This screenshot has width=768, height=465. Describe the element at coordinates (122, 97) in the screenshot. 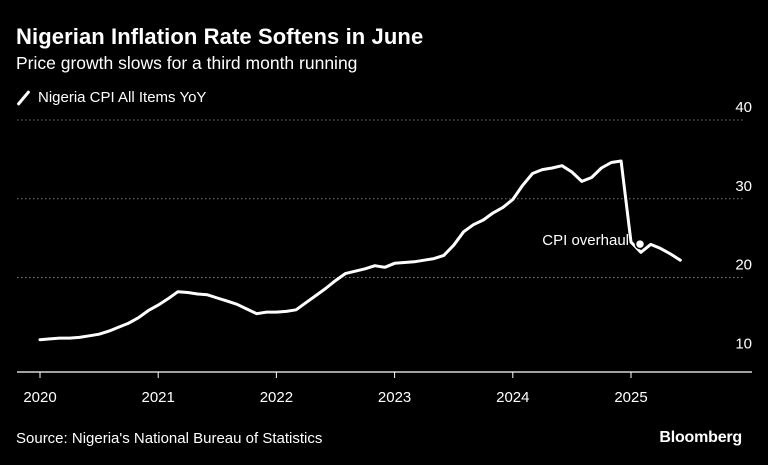

I see `legend-label: Nigeria CPI All Items YoY` at that location.